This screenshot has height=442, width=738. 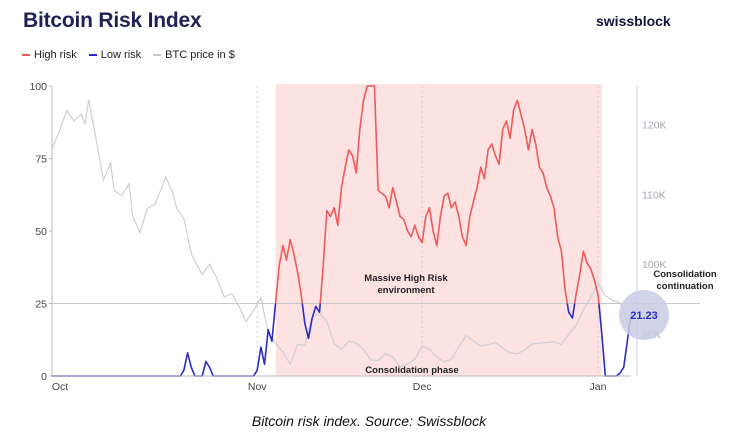 I want to click on y-left-tick-label: 50, so click(x=41, y=232).